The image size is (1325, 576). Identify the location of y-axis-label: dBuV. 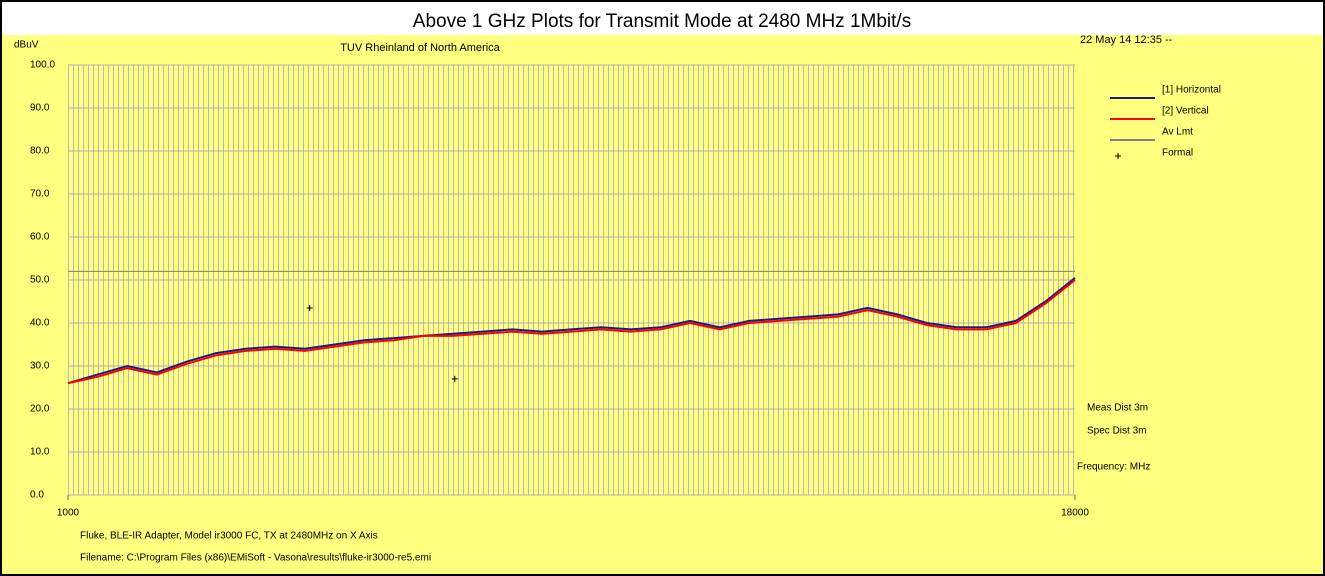
(26, 45).